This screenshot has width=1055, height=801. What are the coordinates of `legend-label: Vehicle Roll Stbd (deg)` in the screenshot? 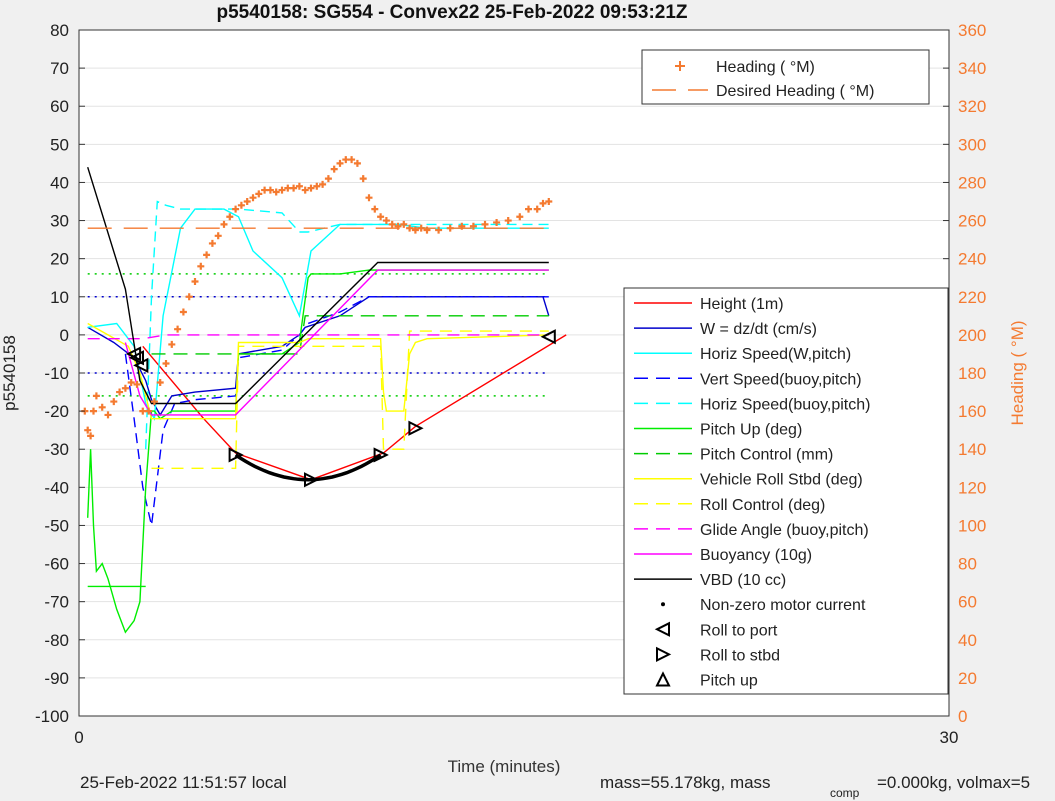 It's located at (781, 480).